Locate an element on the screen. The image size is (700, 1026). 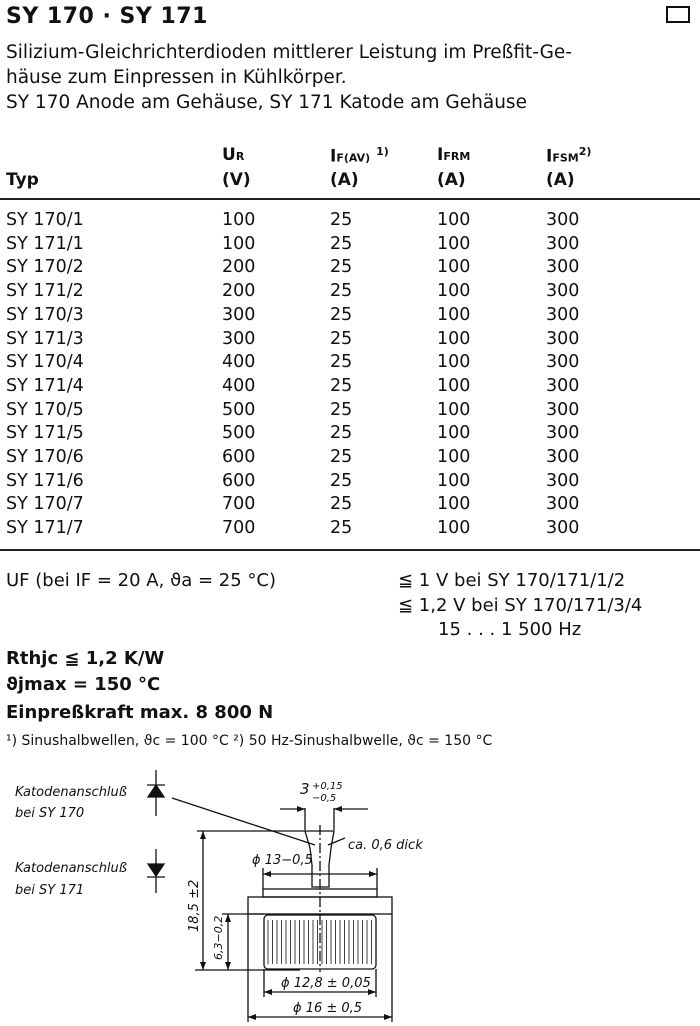
max-junction-temp: ϑjmax = 150 °C is located at coordinates (83, 684).